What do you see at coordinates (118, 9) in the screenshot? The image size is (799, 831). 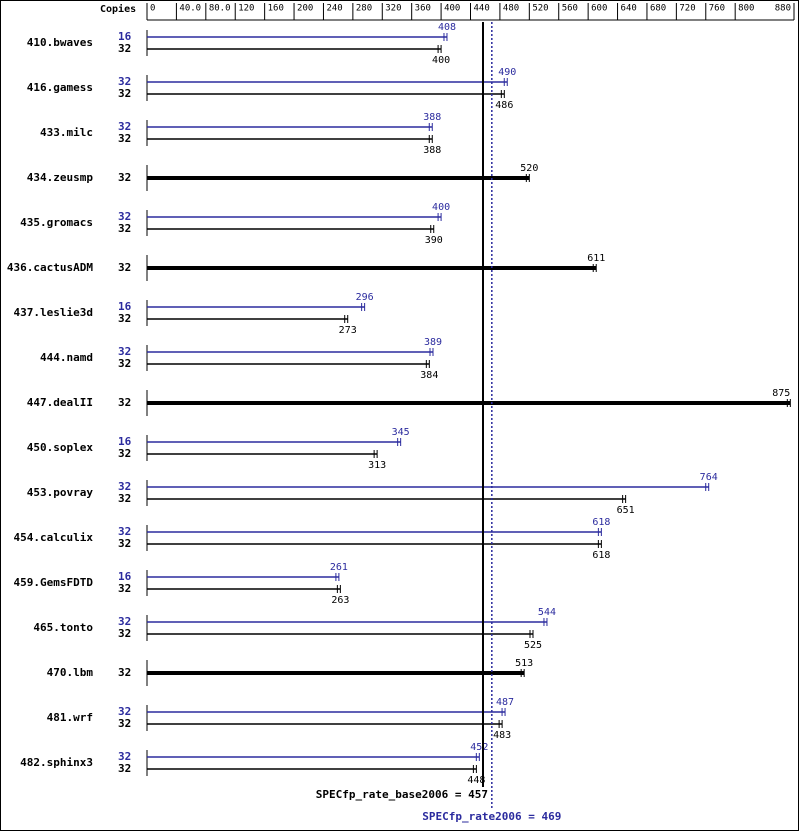 I see `copies-header: Copies` at bounding box center [118, 9].